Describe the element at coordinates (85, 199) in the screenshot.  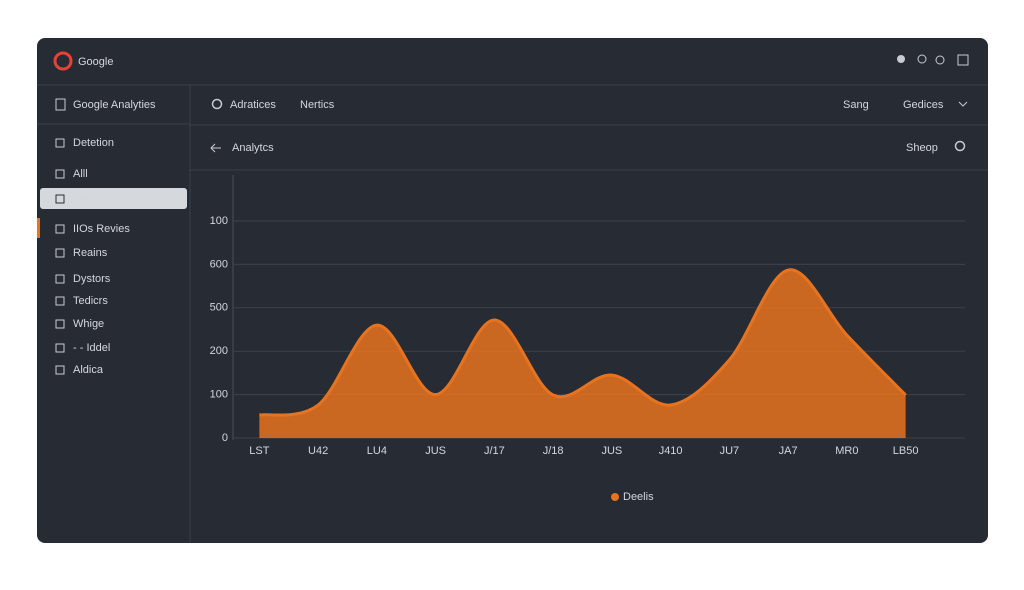
I see `sidebar-item: Nerd` at that location.